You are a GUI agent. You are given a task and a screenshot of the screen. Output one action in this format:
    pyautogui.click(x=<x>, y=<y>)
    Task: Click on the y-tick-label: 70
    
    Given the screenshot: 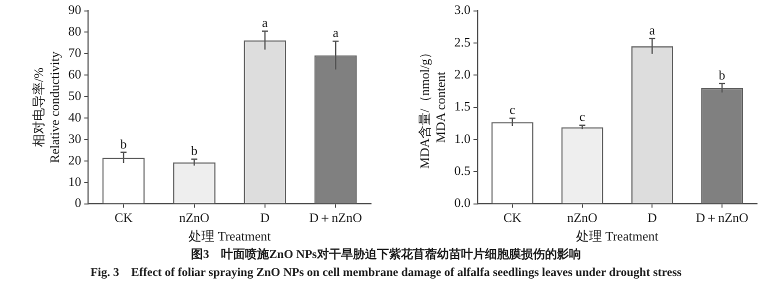 What is the action you would take?
    pyautogui.click(x=75, y=52)
    